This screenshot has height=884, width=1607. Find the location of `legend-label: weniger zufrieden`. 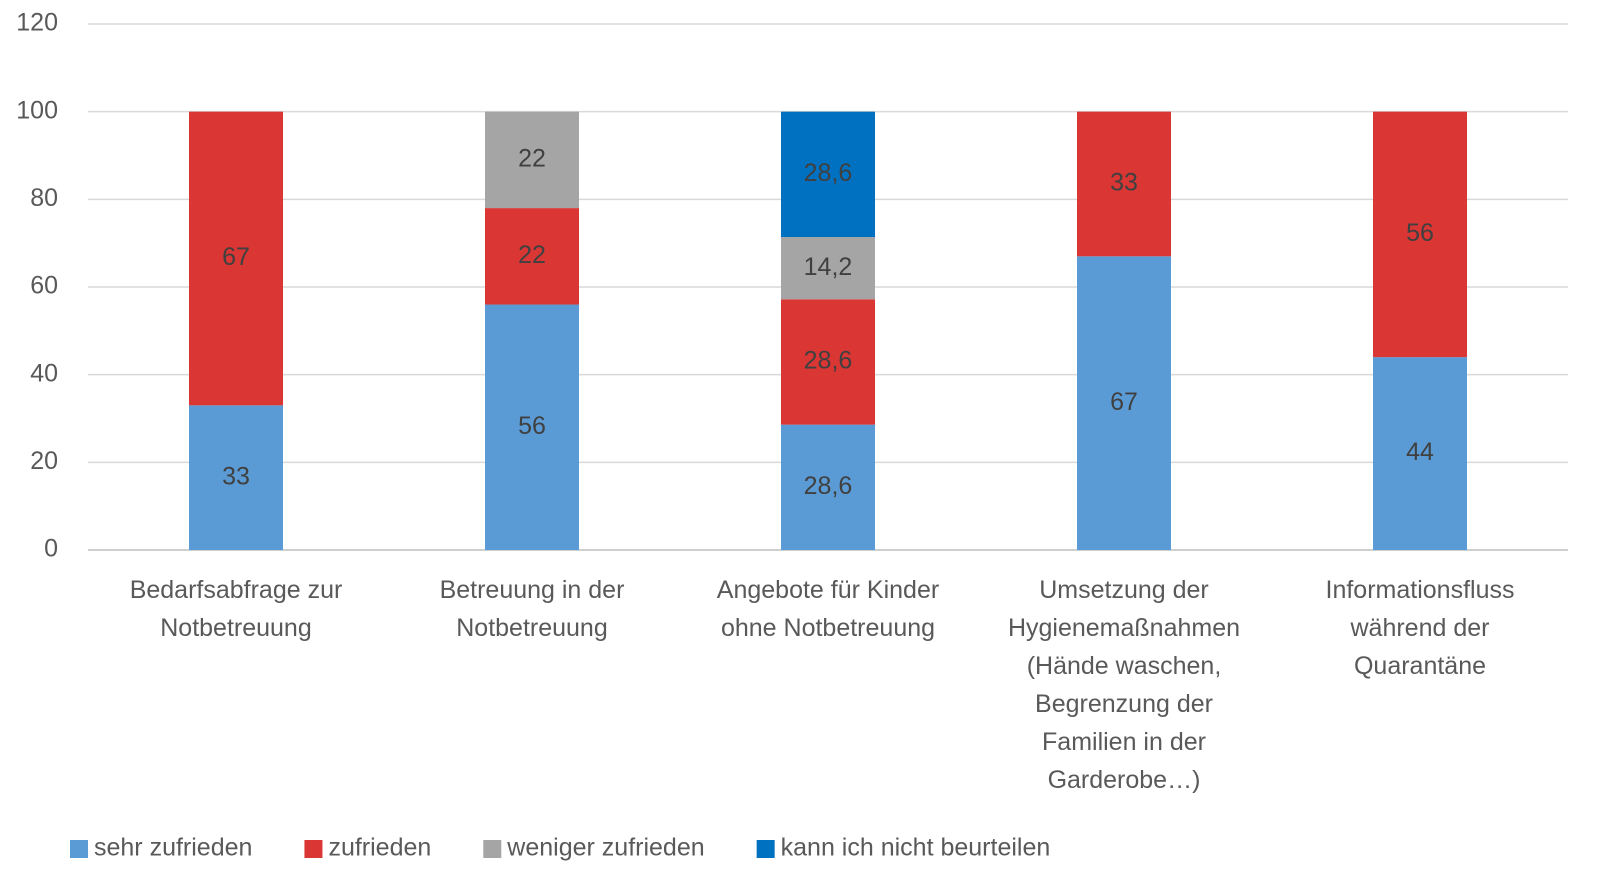

legend-label: weniger zufrieden is located at coordinates (605, 848).